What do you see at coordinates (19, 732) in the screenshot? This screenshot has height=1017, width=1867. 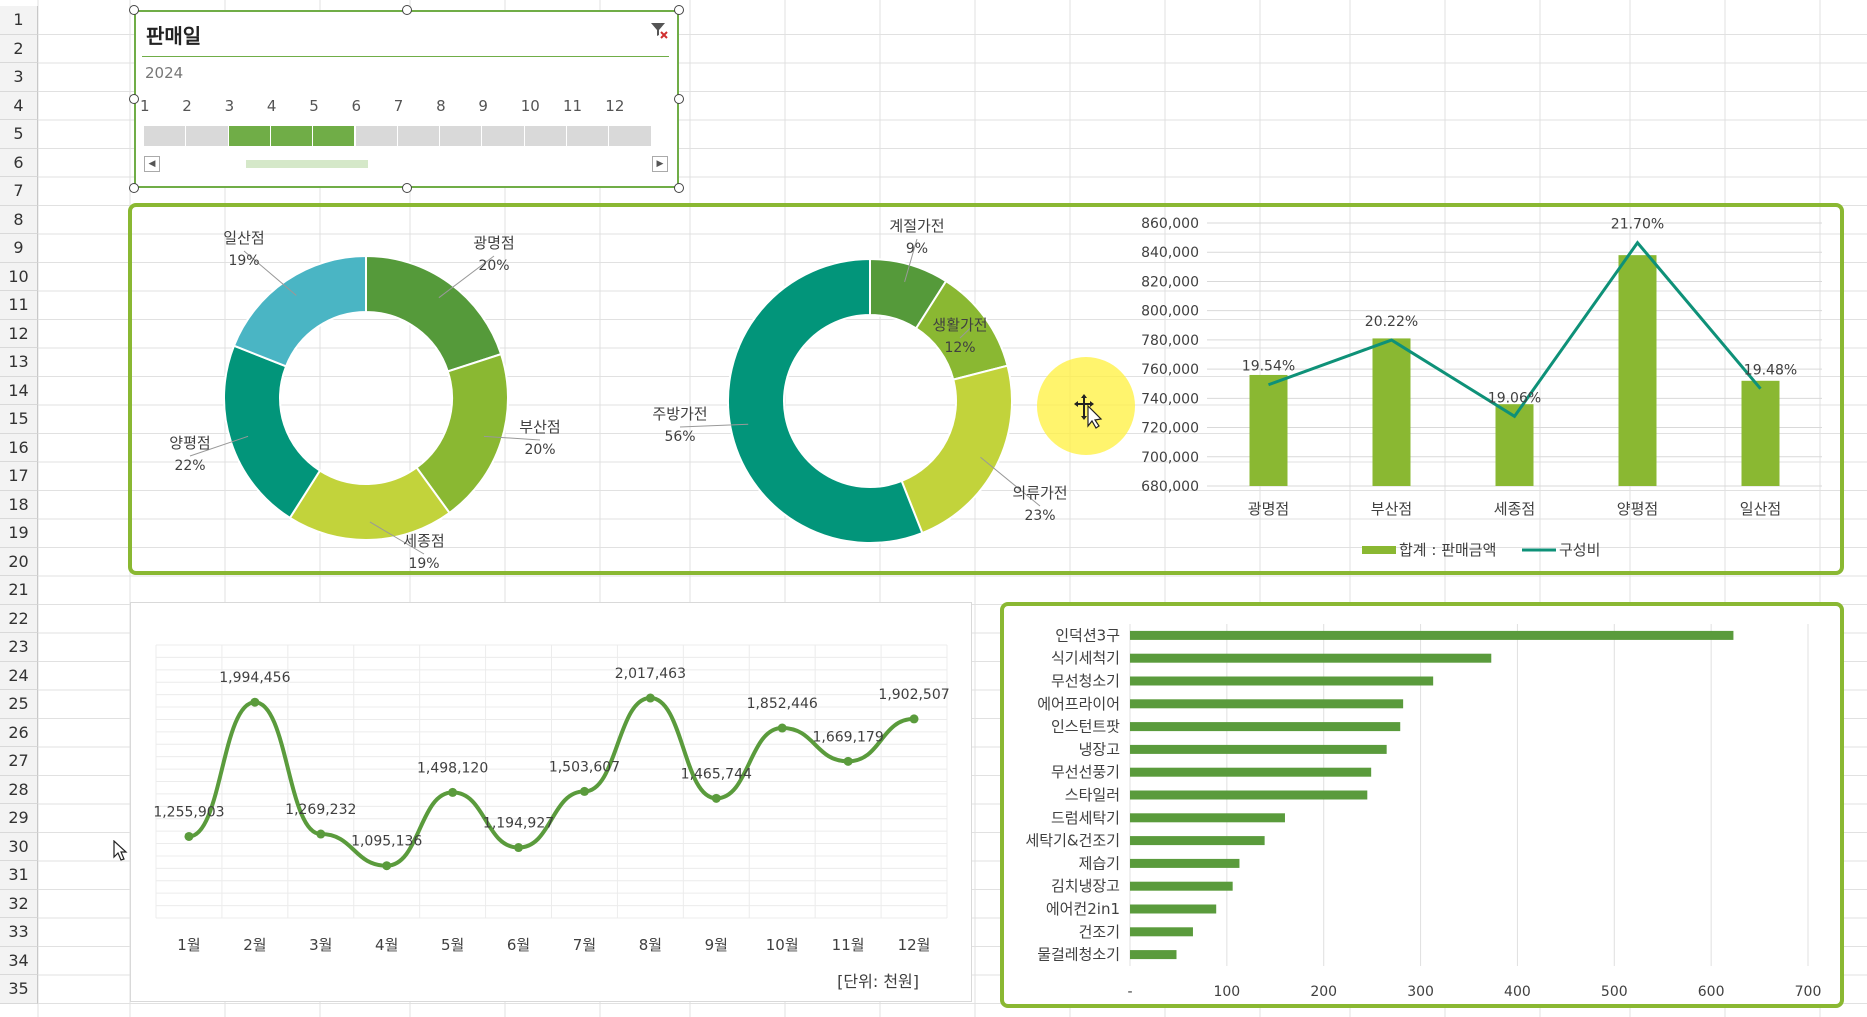 I see `row-header: 26` at bounding box center [19, 732].